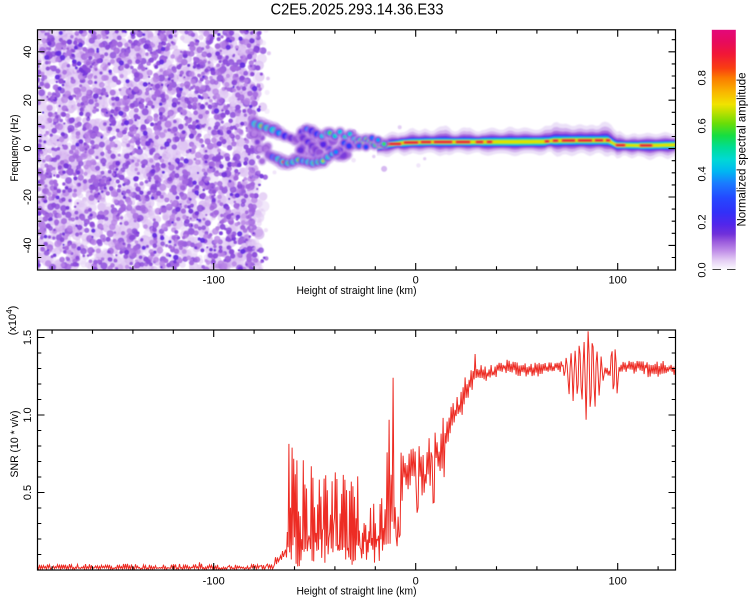 The width and height of the screenshot is (750, 600). Describe the element at coordinates (15, 444) in the screenshot. I see `svg-text: SNR (10 * v/v)` at that location.